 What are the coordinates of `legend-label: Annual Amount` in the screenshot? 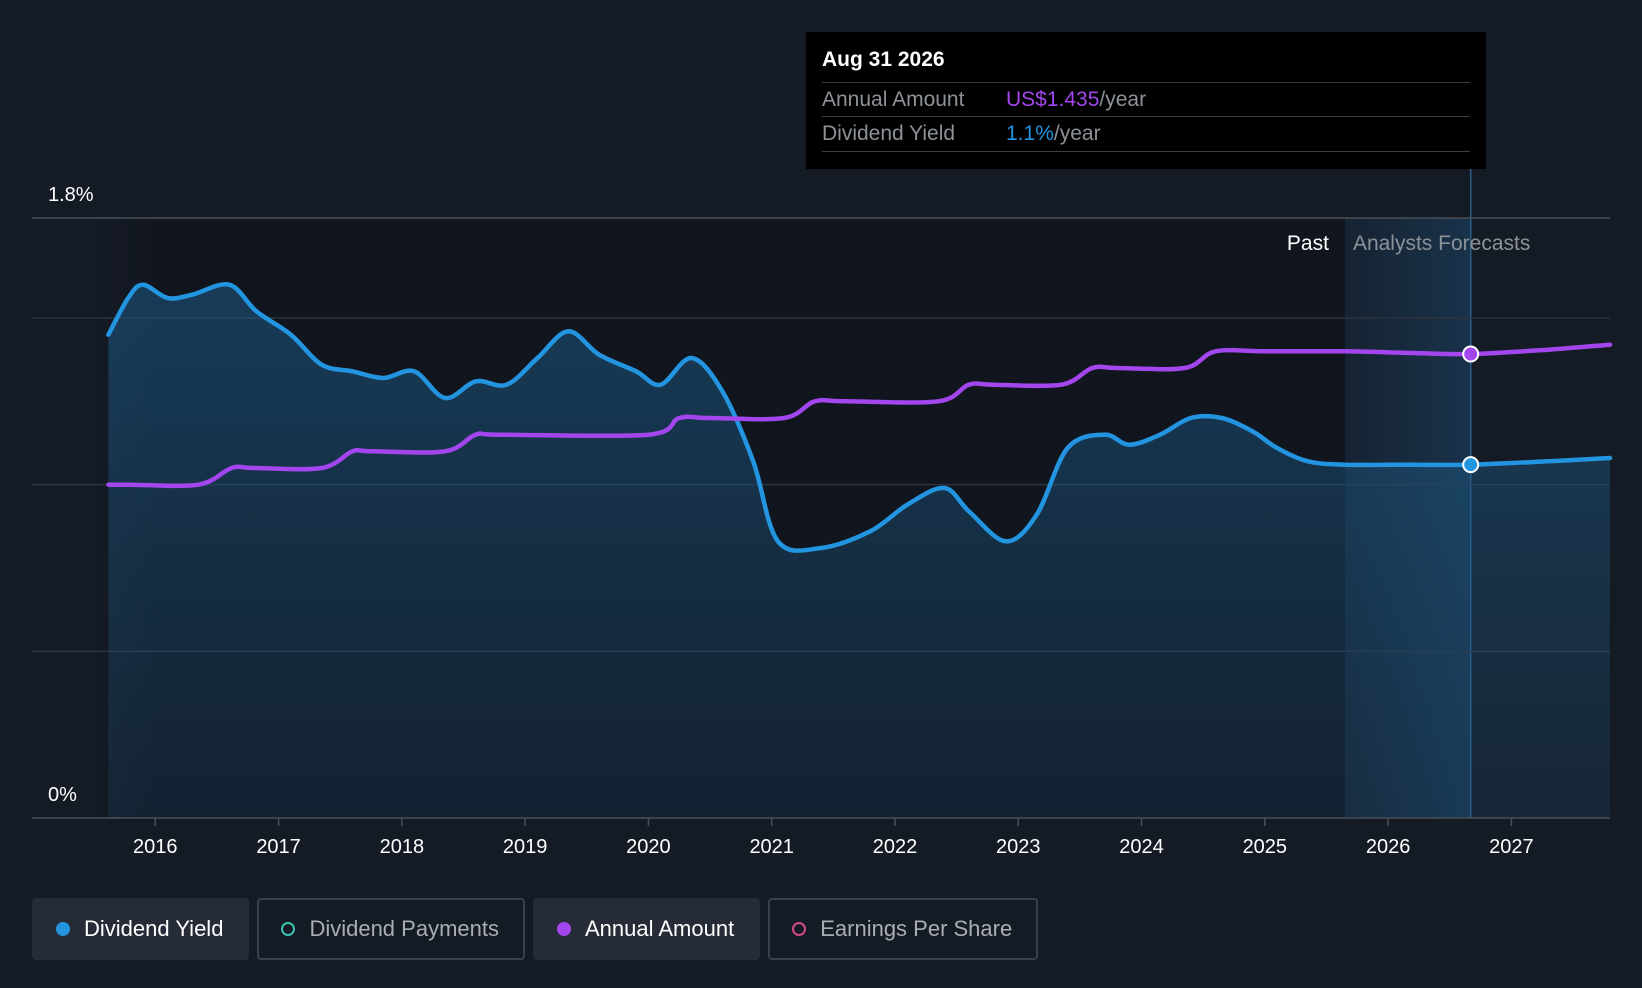 It's located at (659, 928).